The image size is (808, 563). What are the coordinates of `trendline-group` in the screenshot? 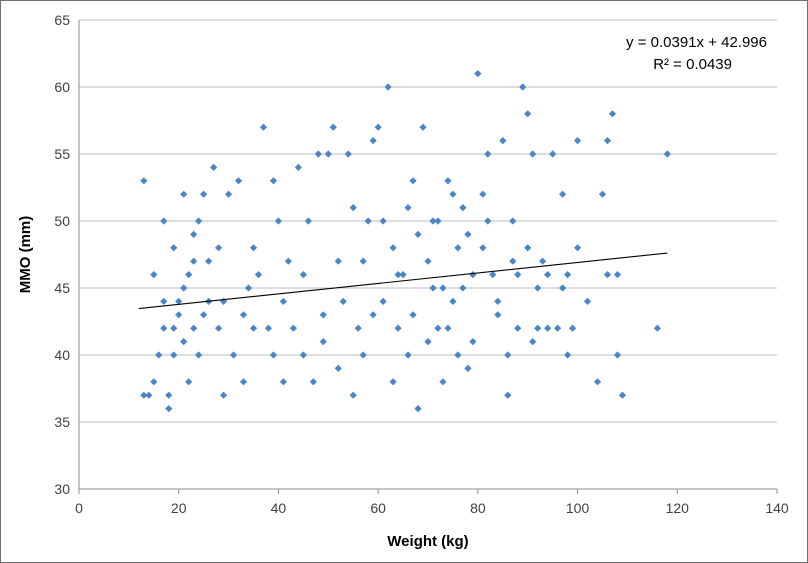 It's located at (403, 281).